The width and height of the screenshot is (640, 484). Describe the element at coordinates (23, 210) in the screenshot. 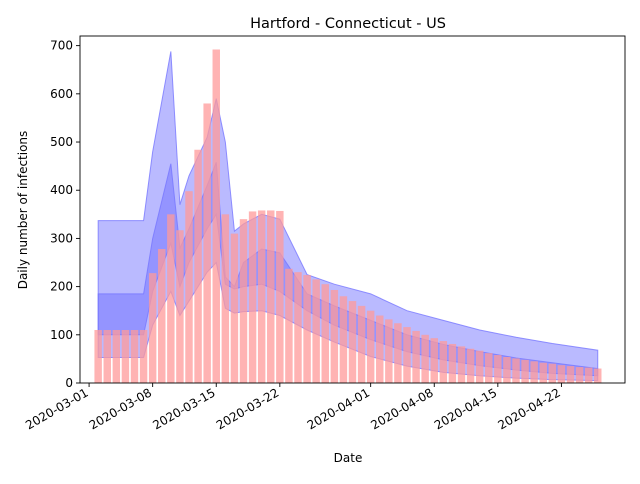

I see `y-axis-label: Daily number of infections` at that location.